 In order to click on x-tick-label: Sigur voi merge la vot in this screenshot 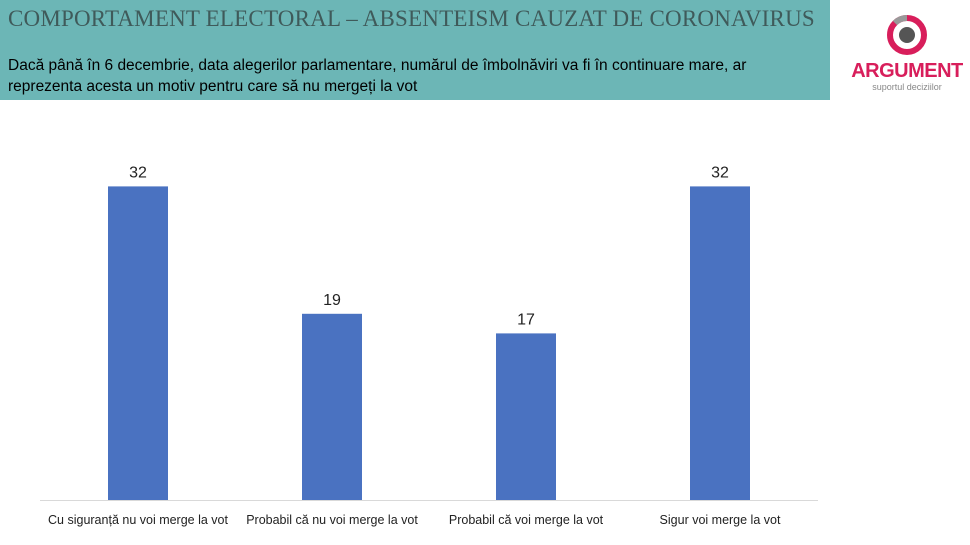, I will do `click(720, 520)`.